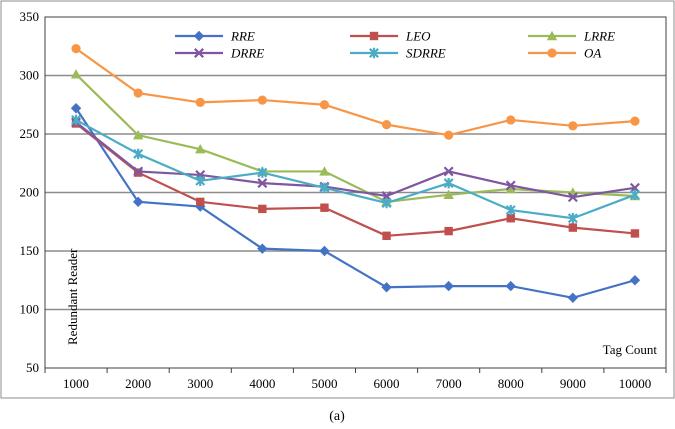 The image size is (675, 429). What do you see at coordinates (635, 383) in the screenshot?
I see `x-tick-label: 10000` at bounding box center [635, 383].